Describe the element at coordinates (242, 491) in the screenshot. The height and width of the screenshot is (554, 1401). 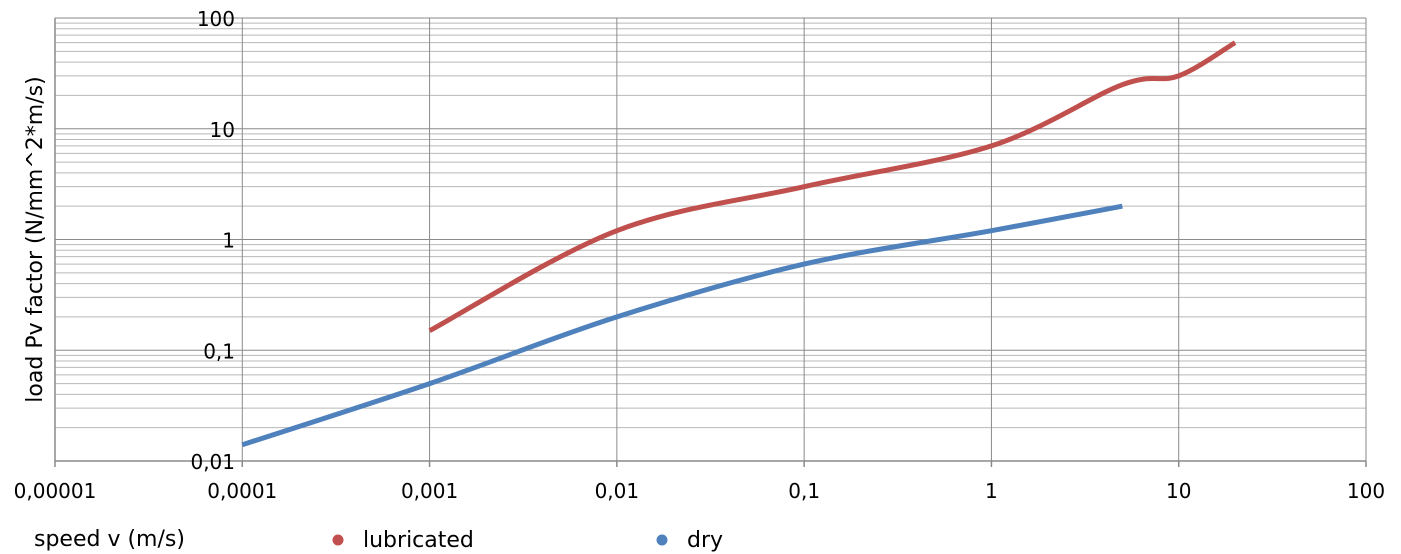
I see `x-tick-label: 0,0001` at that location.